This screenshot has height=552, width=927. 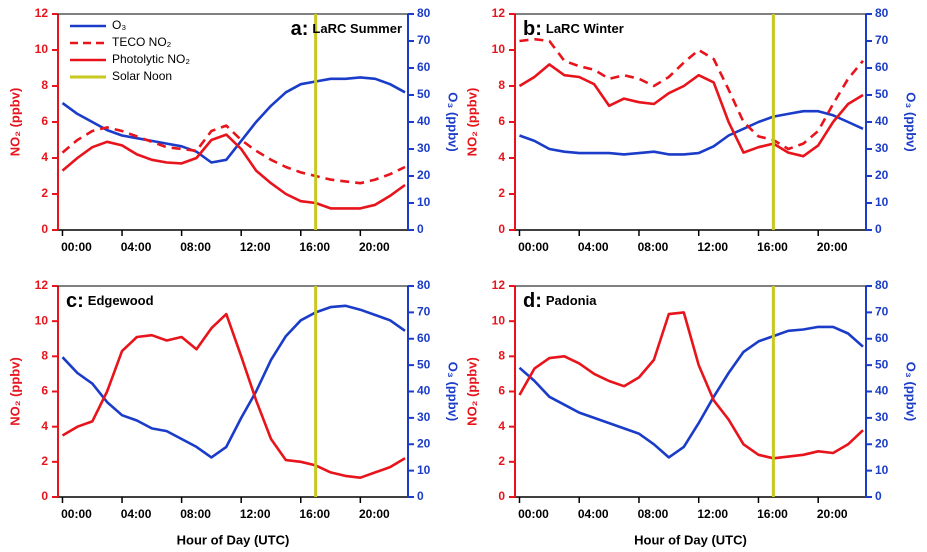 What do you see at coordinates (121, 300) in the screenshot?
I see `panel-name: Edgewood` at bounding box center [121, 300].